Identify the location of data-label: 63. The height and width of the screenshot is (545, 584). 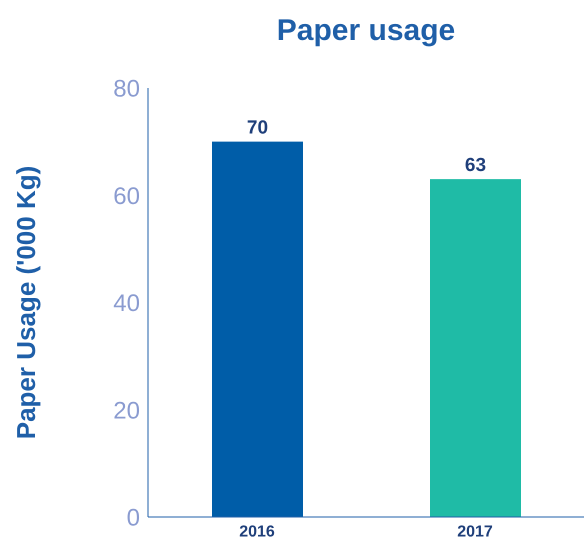
(475, 165).